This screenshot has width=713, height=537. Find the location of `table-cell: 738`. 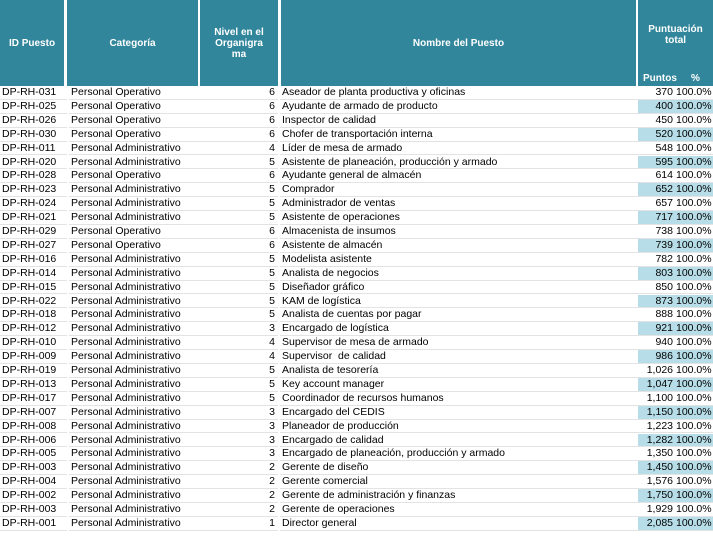

table-cell: 738 is located at coordinates (657, 232).